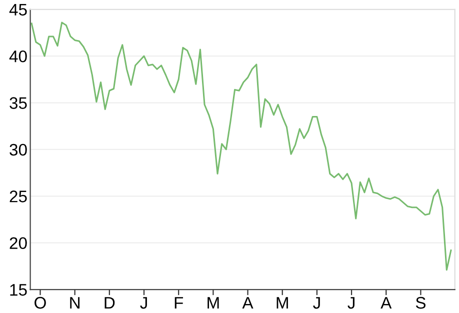  Describe the element at coordinates (40, 302) in the screenshot. I see `x-tick-label: O` at that location.